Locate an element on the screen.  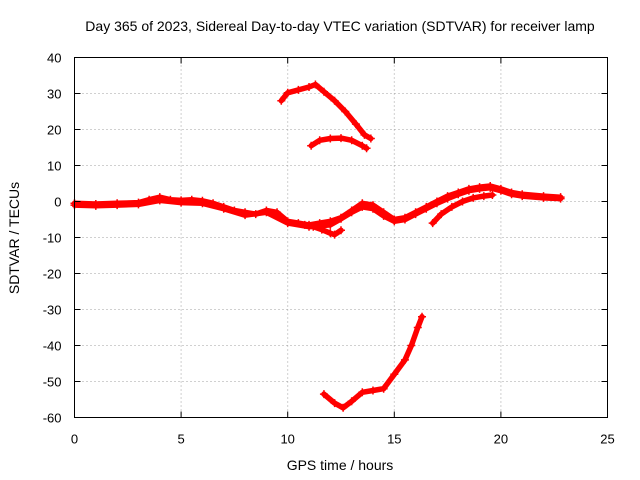
x-tick-label: 25 is located at coordinates (607, 439).